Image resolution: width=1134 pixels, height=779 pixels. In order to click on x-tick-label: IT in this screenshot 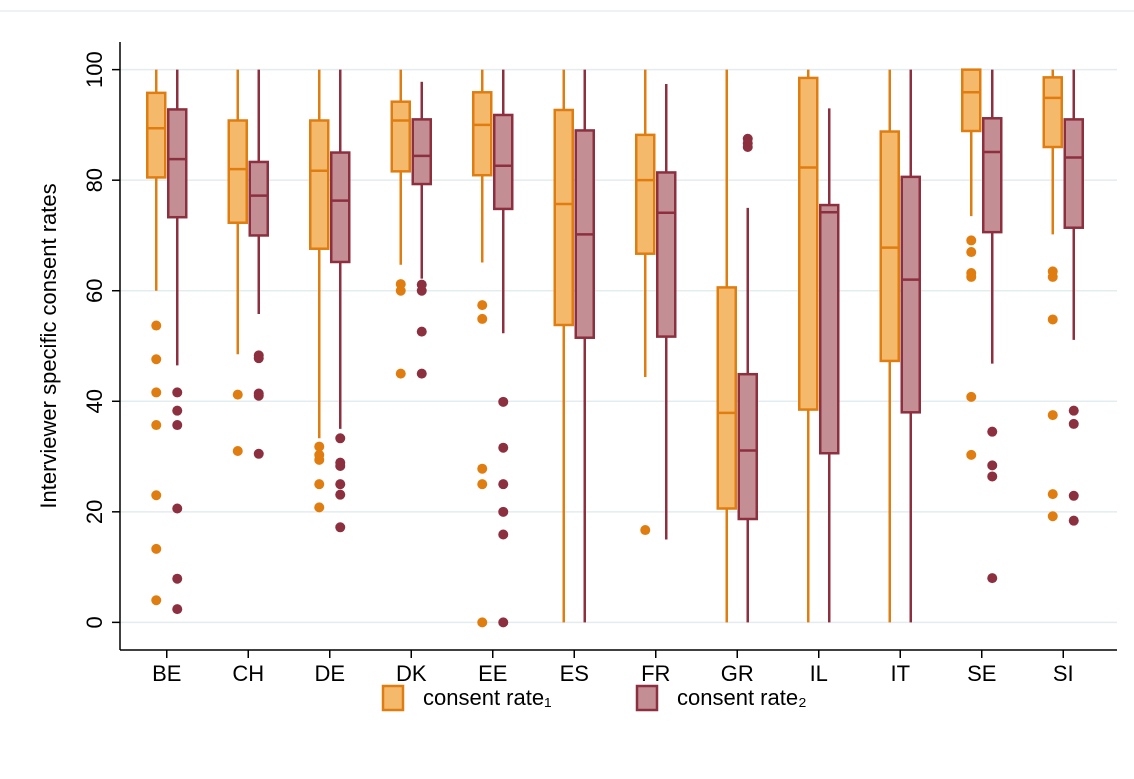, I will do `click(900, 673)`.